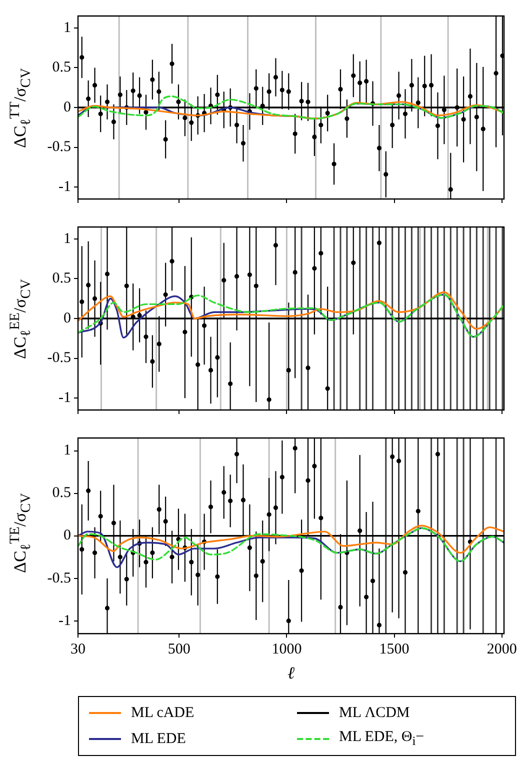 This screenshot has height=768, width=522. I want to click on x-axis-title: ℓ, so click(291, 672).